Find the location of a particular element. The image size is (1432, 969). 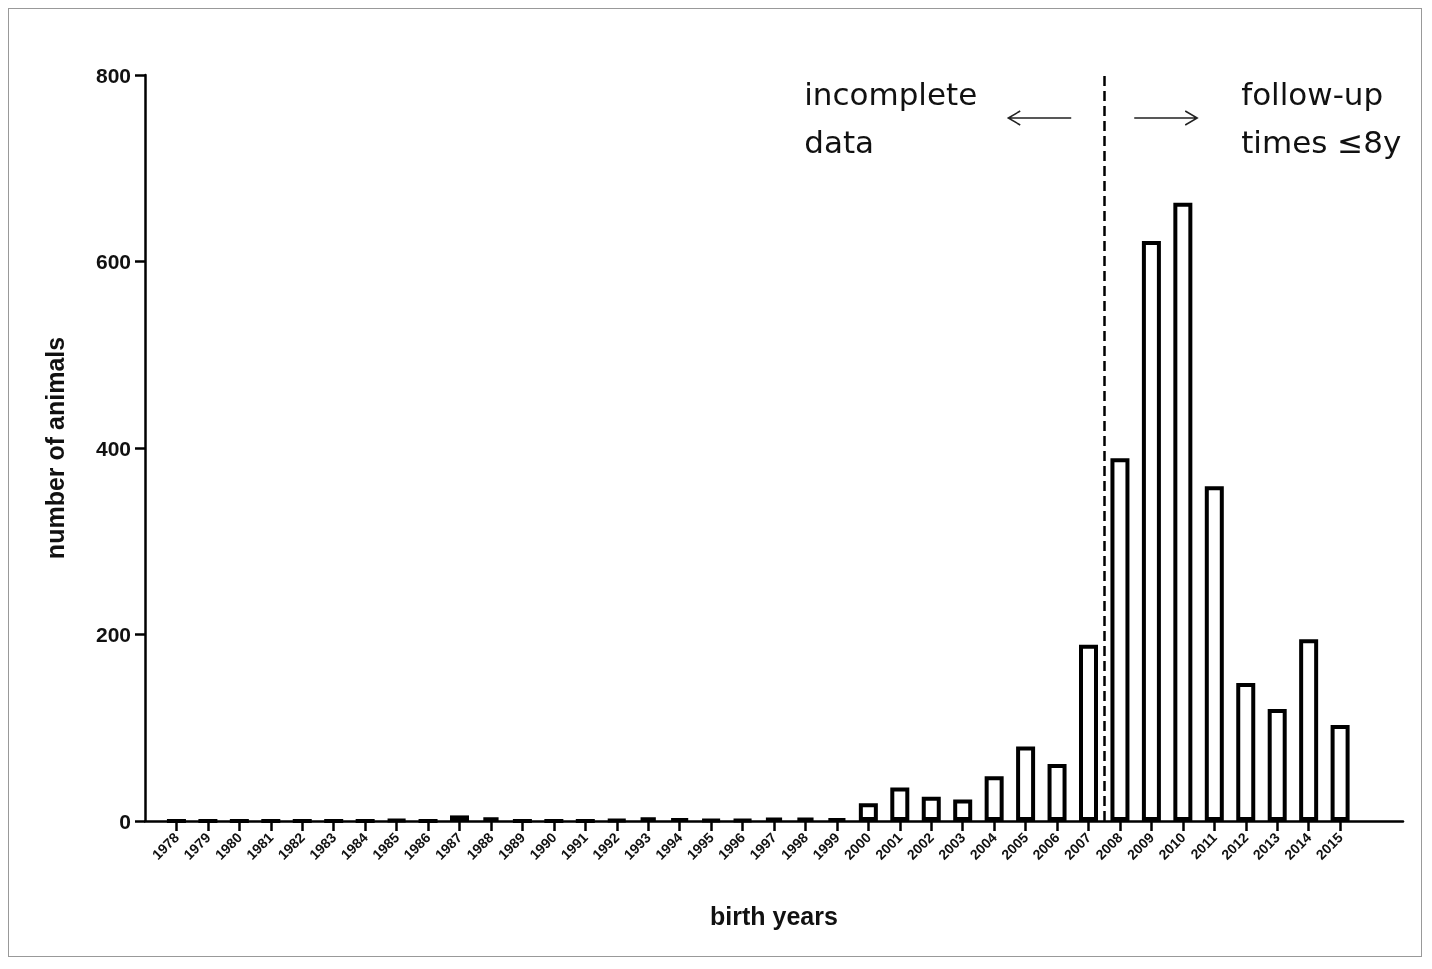

y-tick-label: 400 is located at coordinates (113, 448).